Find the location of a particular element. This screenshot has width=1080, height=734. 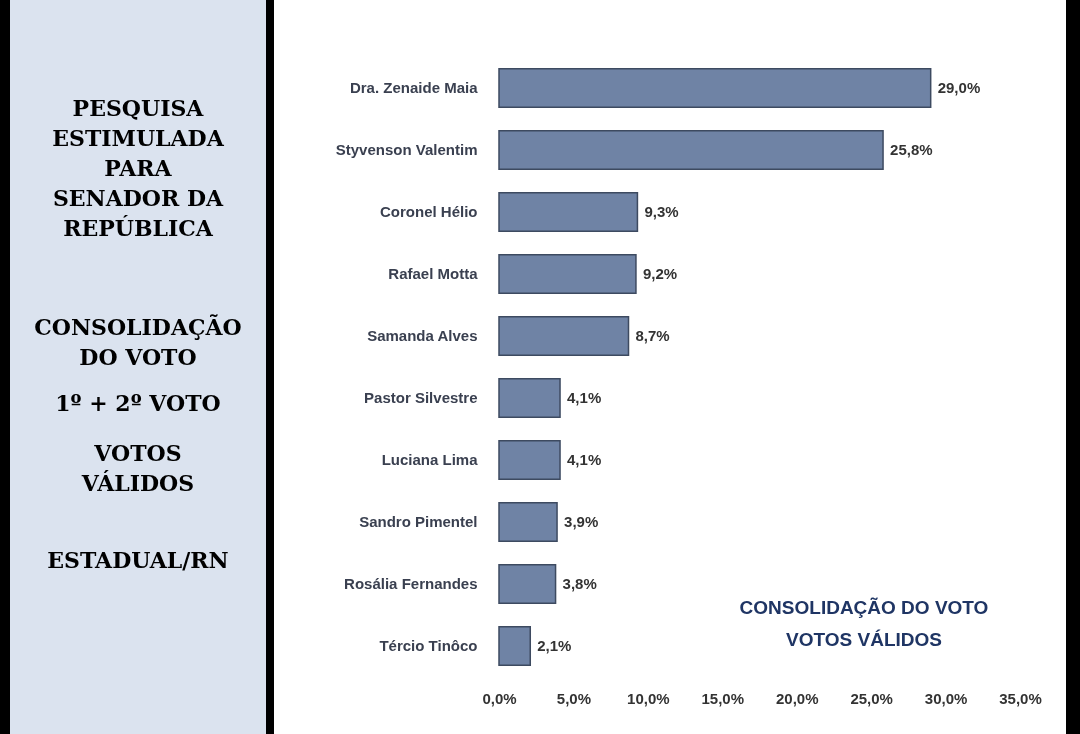

text: VOTOS VÁLIDOS is located at coordinates (138, 468).